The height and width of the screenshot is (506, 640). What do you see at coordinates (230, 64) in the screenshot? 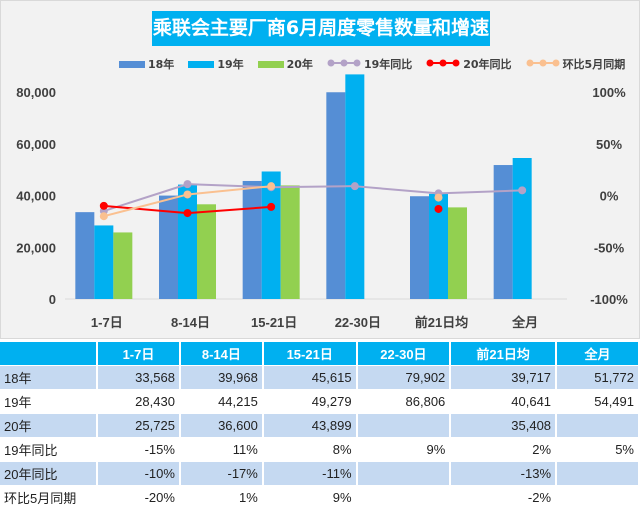
I see `legend-label: 19年` at bounding box center [230, 64].